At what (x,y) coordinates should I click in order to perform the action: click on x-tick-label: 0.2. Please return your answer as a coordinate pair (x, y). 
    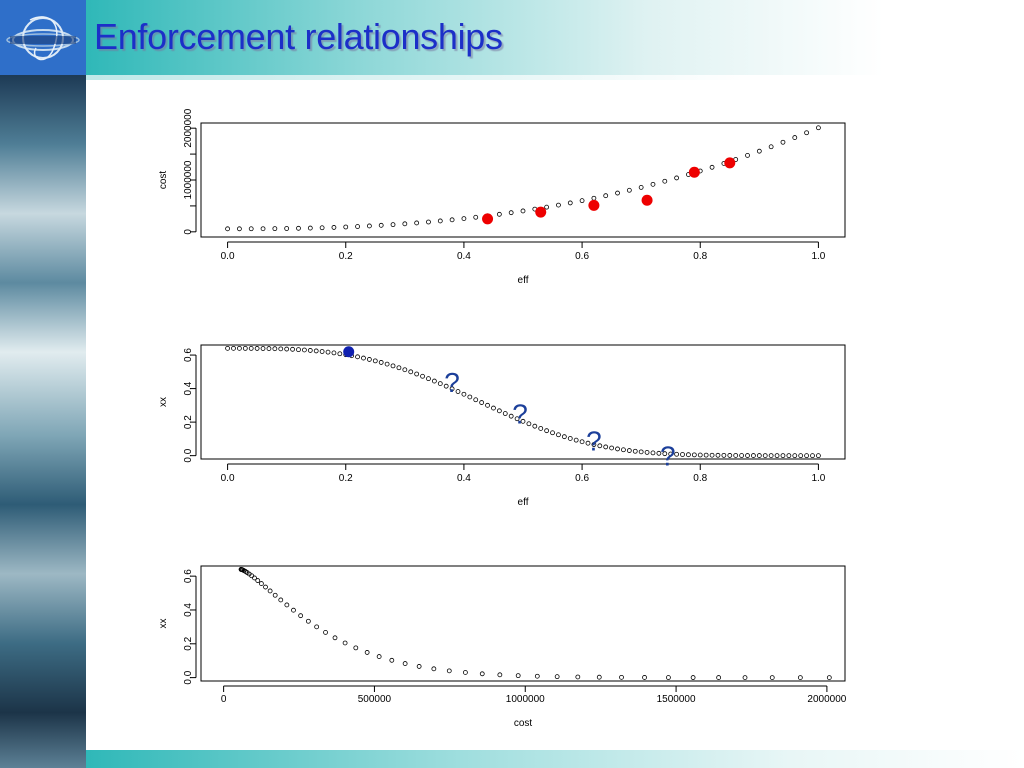
    Looking at the image, I should click on (346, 256).